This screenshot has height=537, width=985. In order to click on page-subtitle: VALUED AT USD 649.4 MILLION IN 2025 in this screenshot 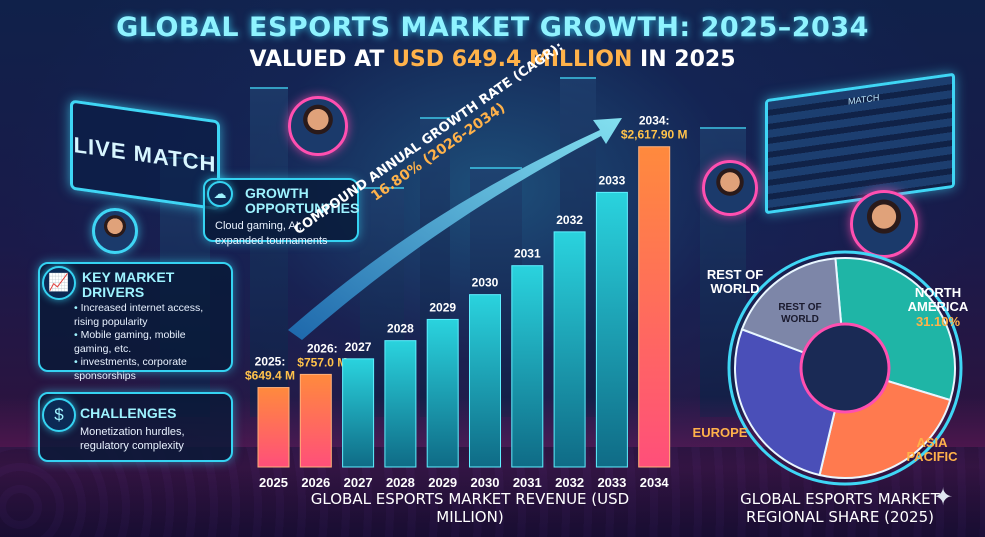, I will do `click(492, 59)`.